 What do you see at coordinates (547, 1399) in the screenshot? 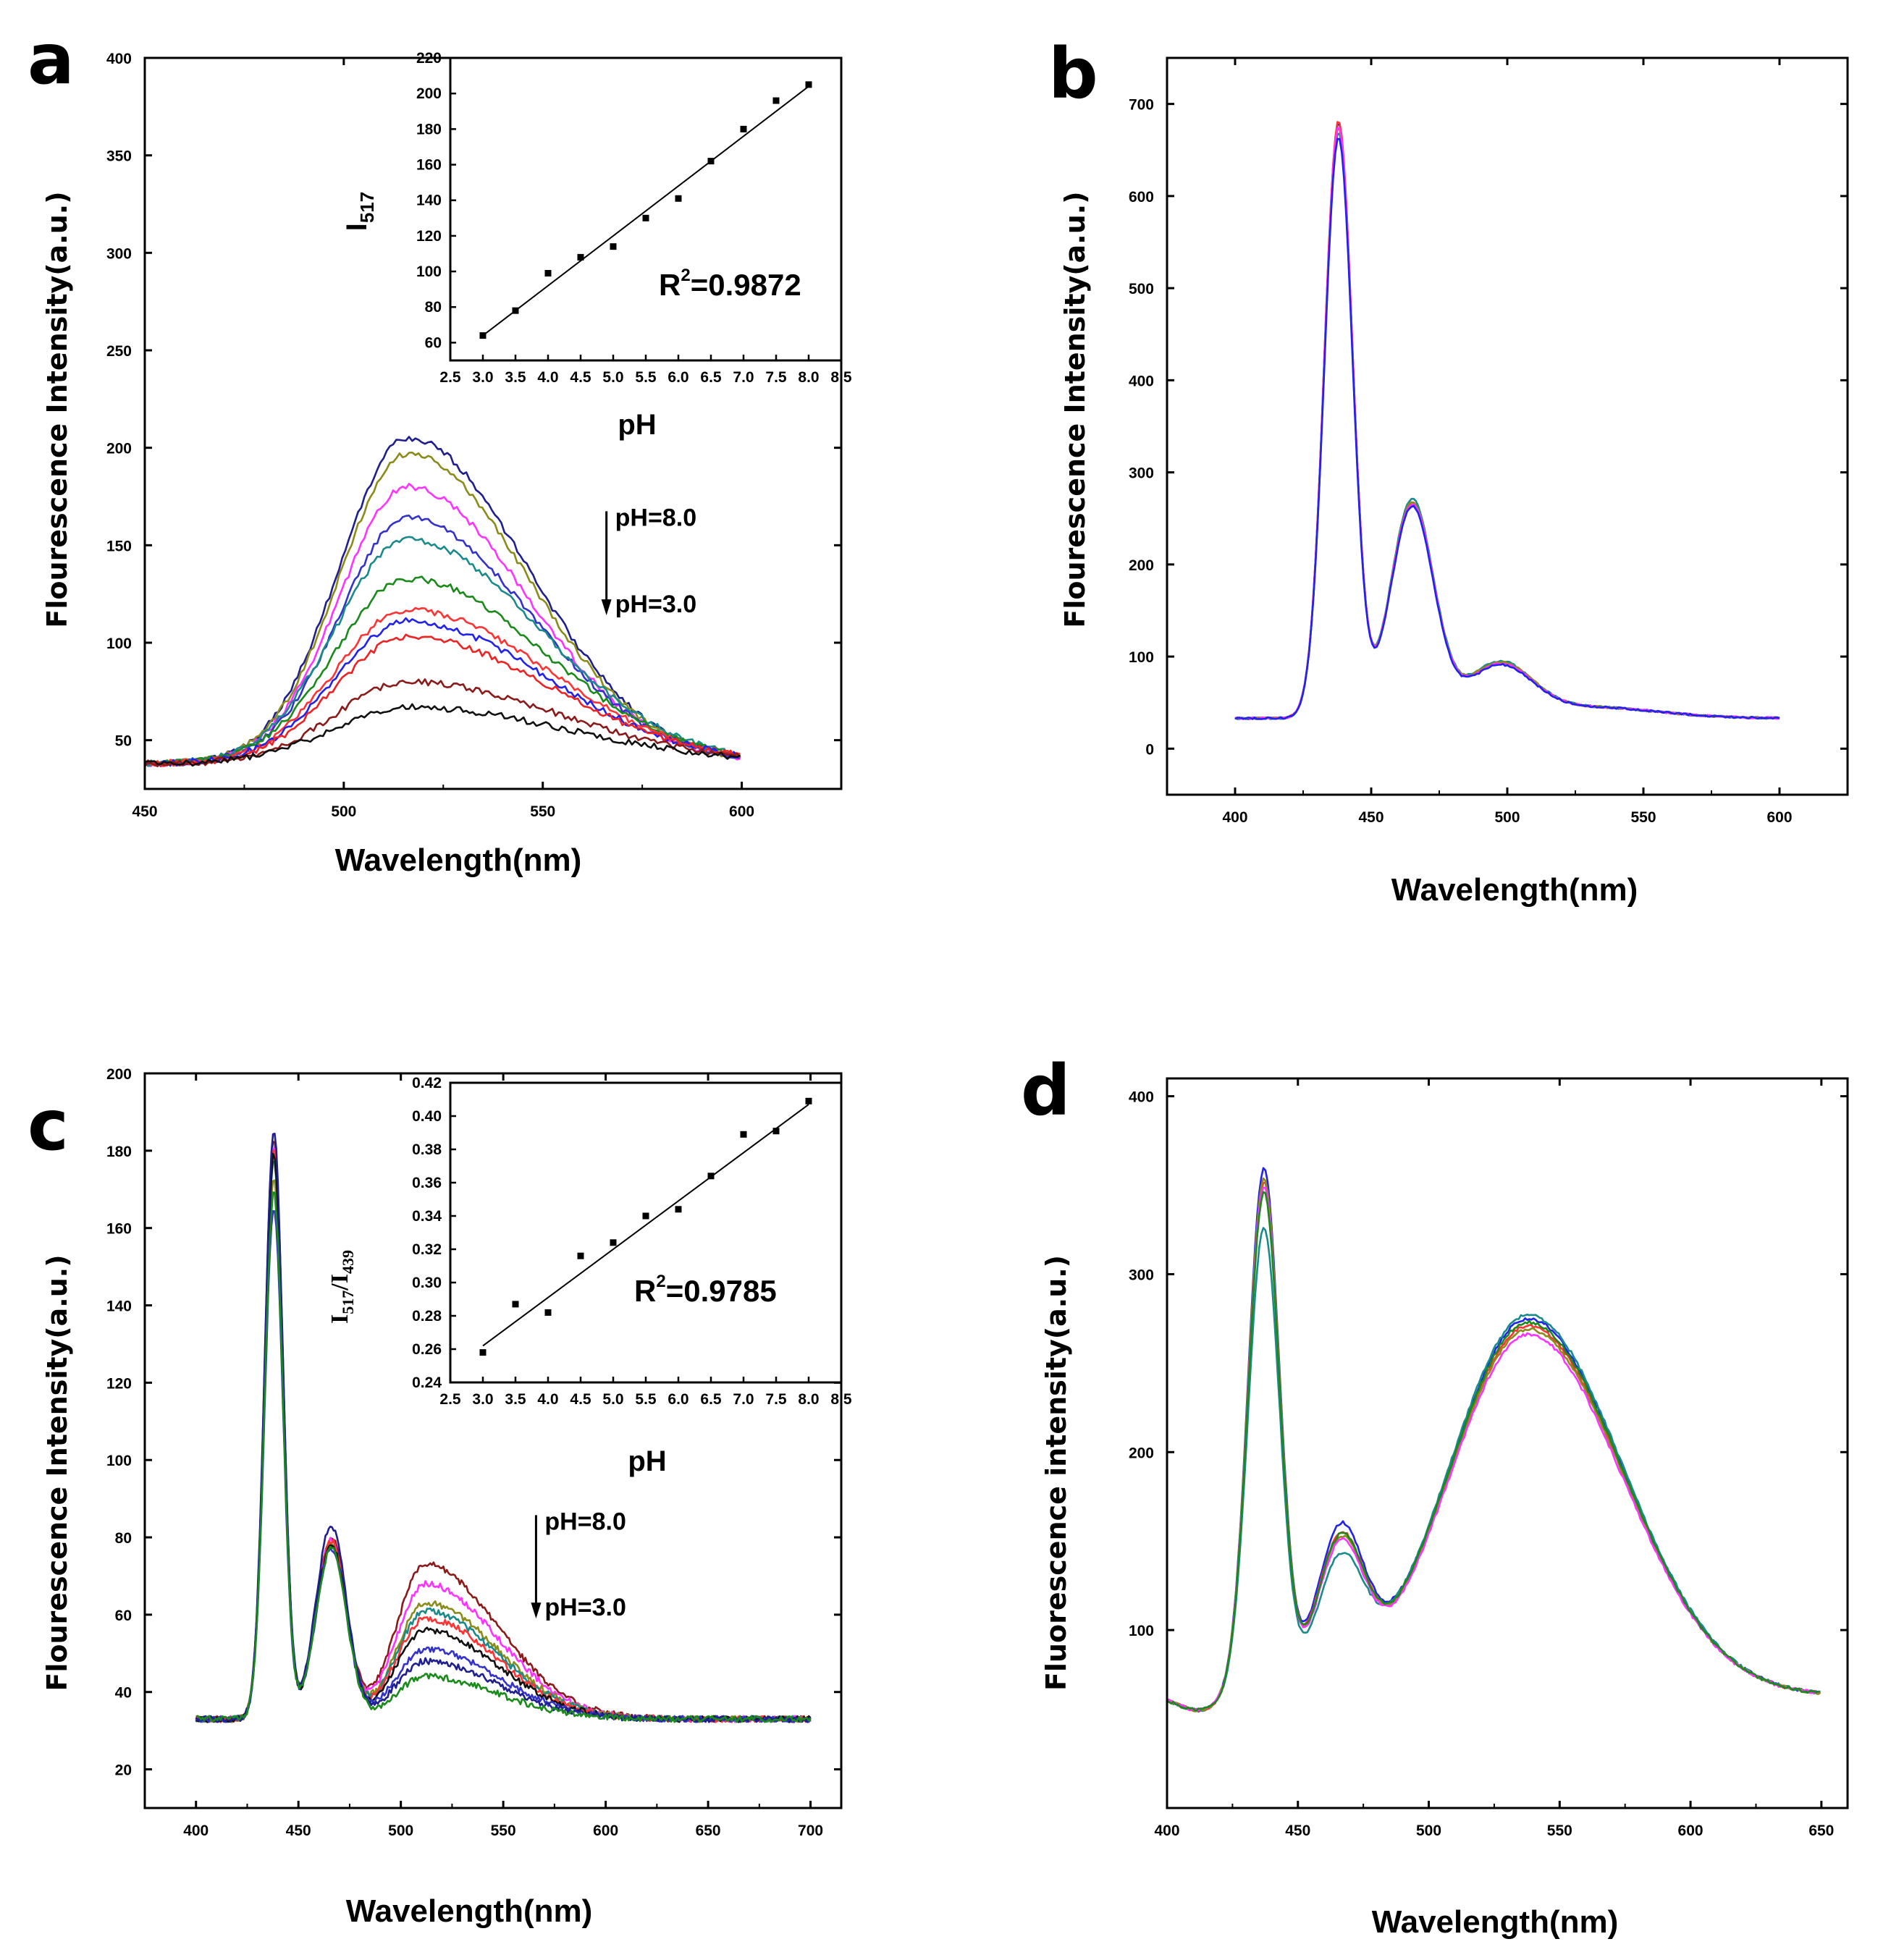
I see `inset-c-xtick-label: 4.0` at bounding box center [547, 1399].